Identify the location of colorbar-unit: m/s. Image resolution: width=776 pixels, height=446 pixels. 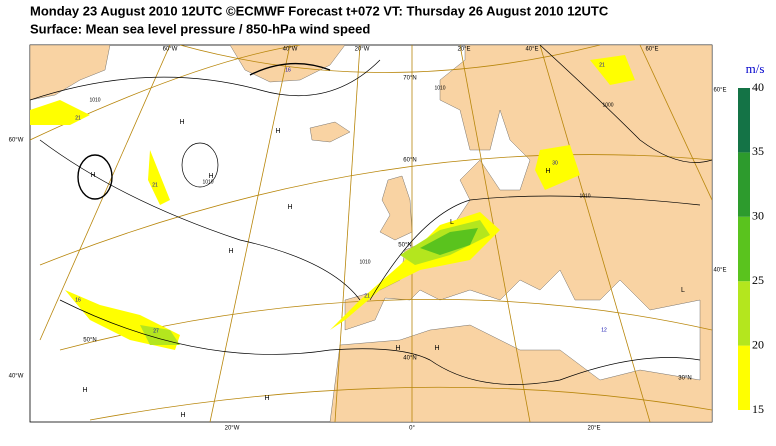
(755, 68).